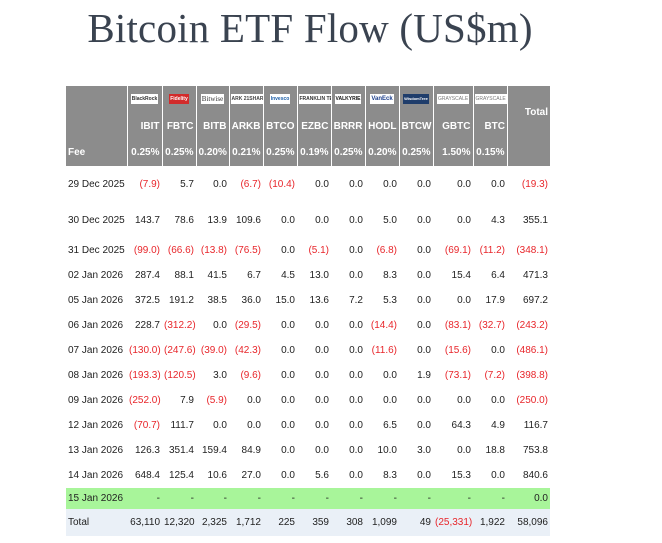 The height and width of the screenshot is (543, 662). What do you see at coordinates (382, 300) in the screenshot?
I see `flow-value: 5.3` at bounding box center [382, 300].